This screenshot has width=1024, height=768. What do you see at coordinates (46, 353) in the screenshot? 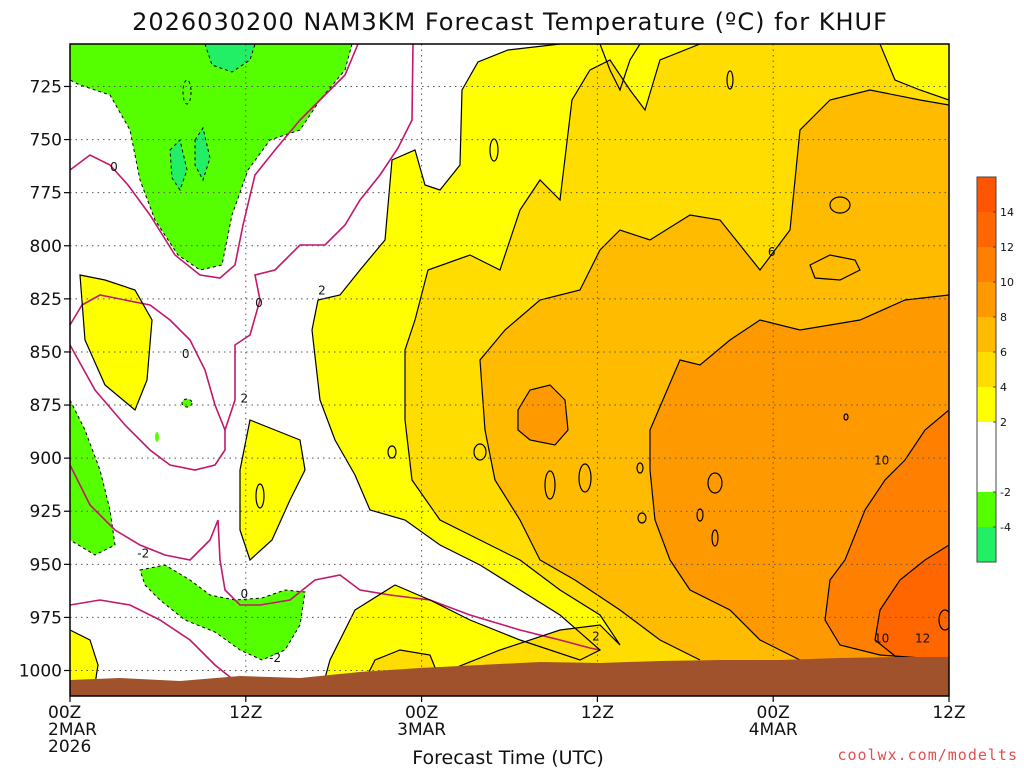
I see `y-tick-label: 850` at bounding box center [46, 353].